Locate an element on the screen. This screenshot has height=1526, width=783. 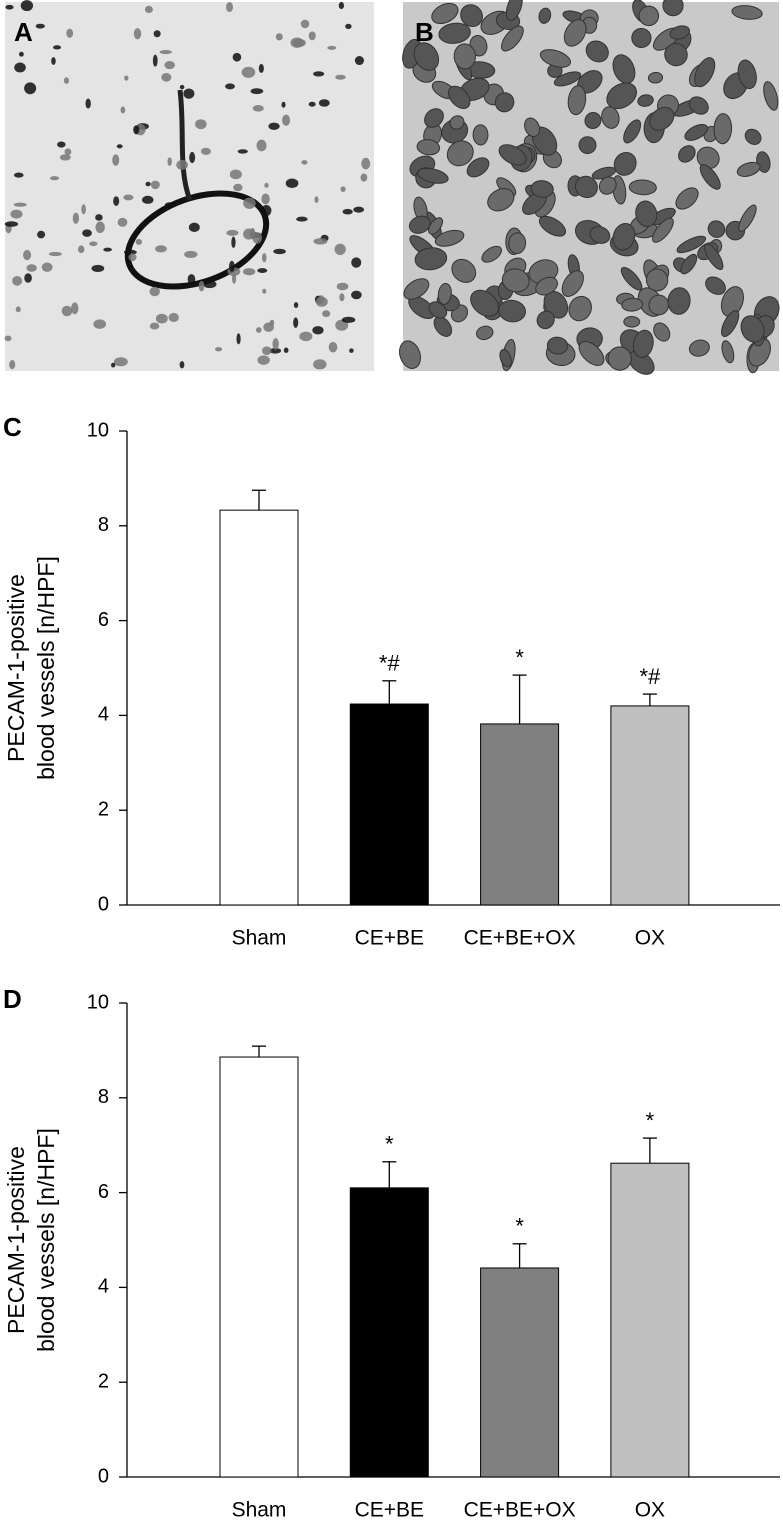
significance-label: *# is located at coordinates (390, 663).